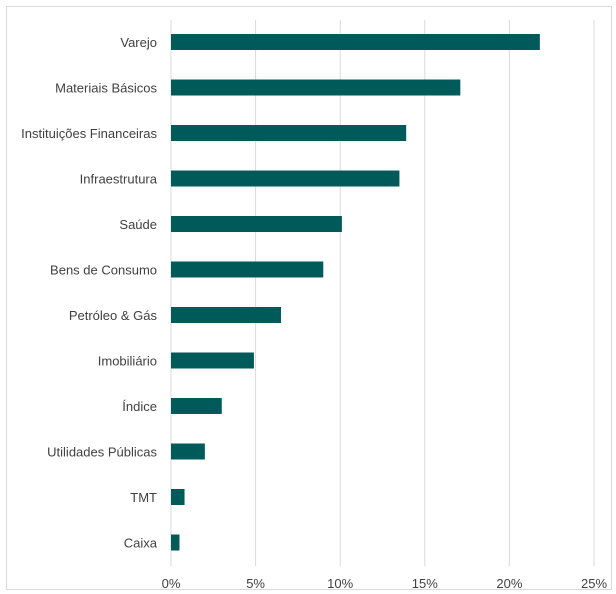 The height and width of the screenshot is (594, 616). What do you see at coordinates (102, 452) in the screenshot?
I see `category-label: Utilidades Públicas` at bounding box center [102, 452].